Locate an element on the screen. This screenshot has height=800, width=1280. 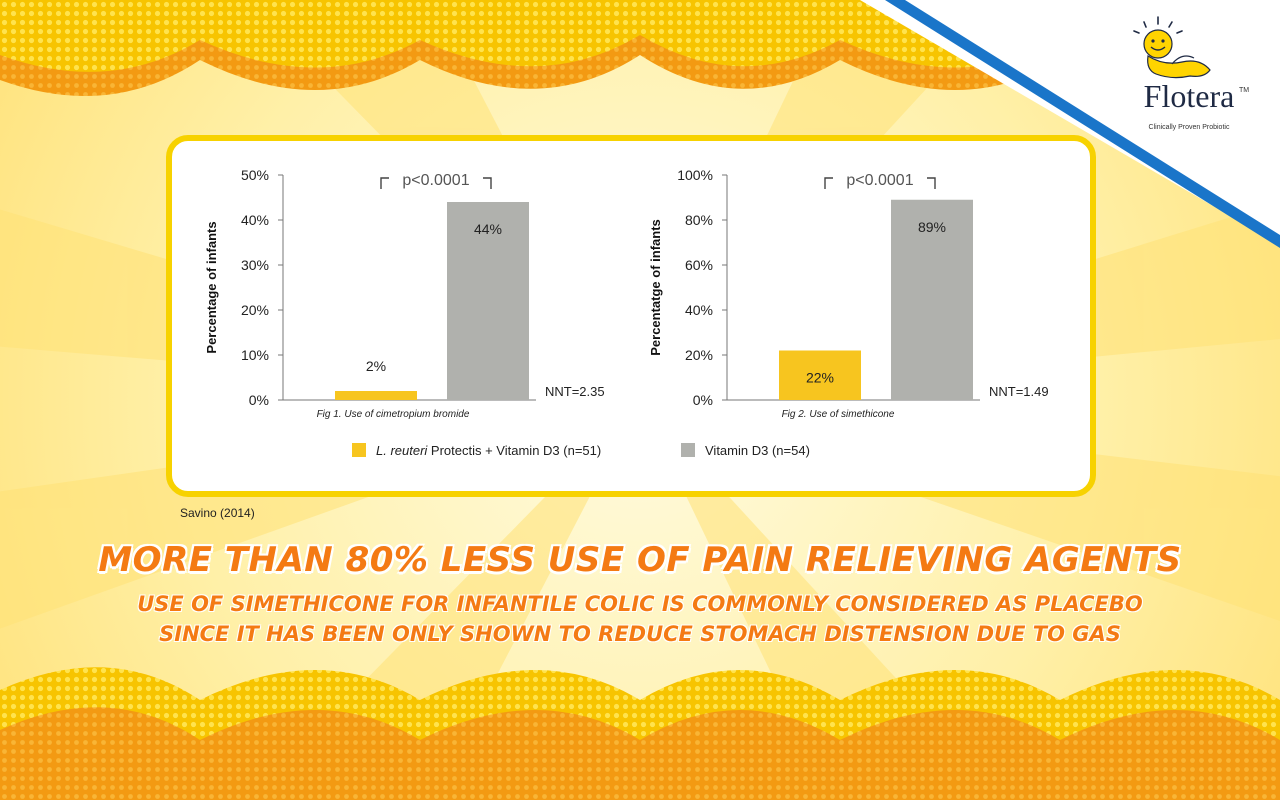
y-tick-label: 10% is located at coordinates (255, 355).